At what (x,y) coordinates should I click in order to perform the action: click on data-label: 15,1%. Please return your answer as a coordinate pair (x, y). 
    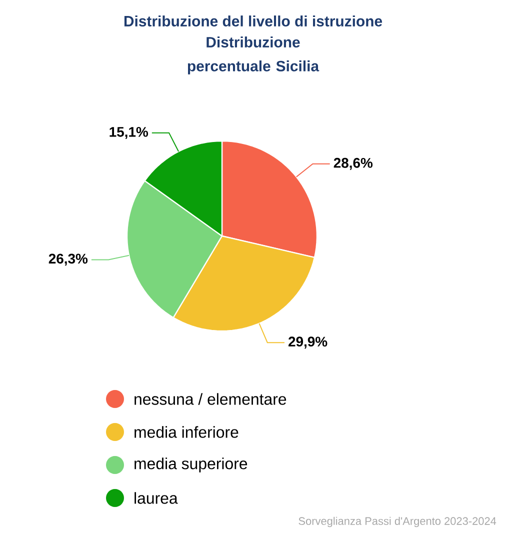
    Looking at the image, I should click on (129, 132).